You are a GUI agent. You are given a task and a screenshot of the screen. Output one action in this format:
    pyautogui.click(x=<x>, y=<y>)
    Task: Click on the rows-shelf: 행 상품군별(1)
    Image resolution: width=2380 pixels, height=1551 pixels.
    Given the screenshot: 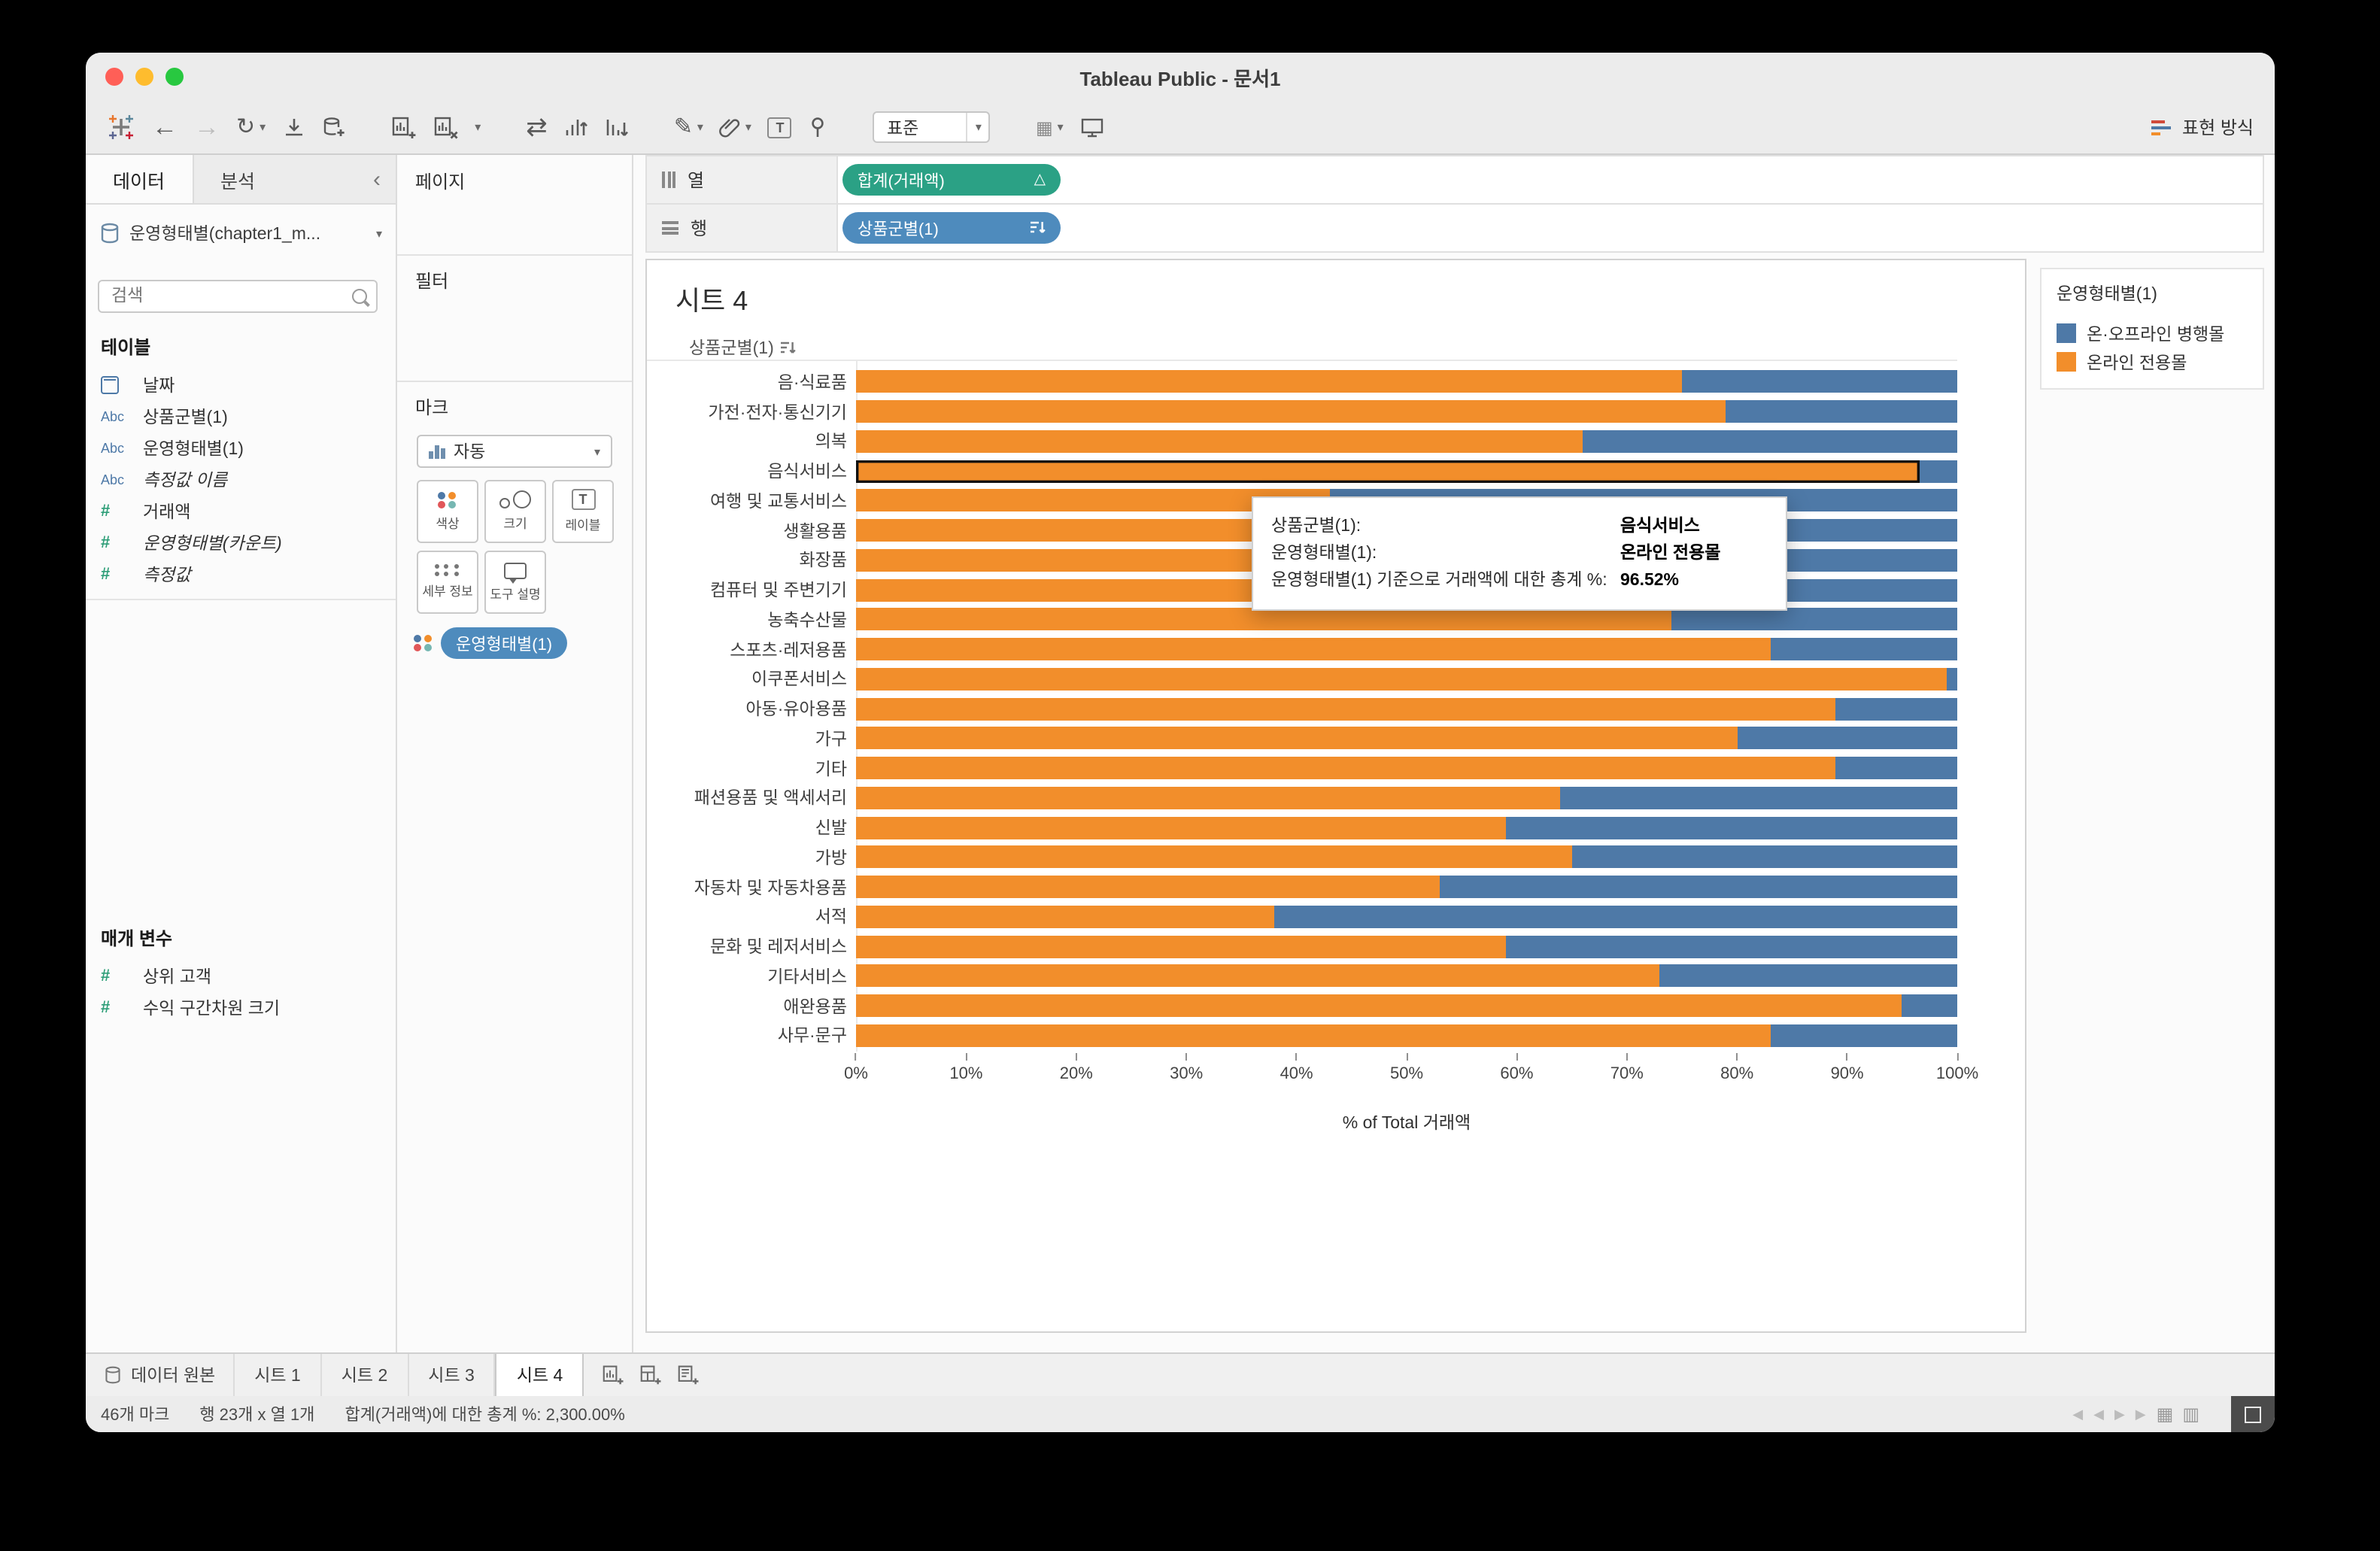 What is the action you would take?
    pyautogui.click(x=1454, y=228)
    